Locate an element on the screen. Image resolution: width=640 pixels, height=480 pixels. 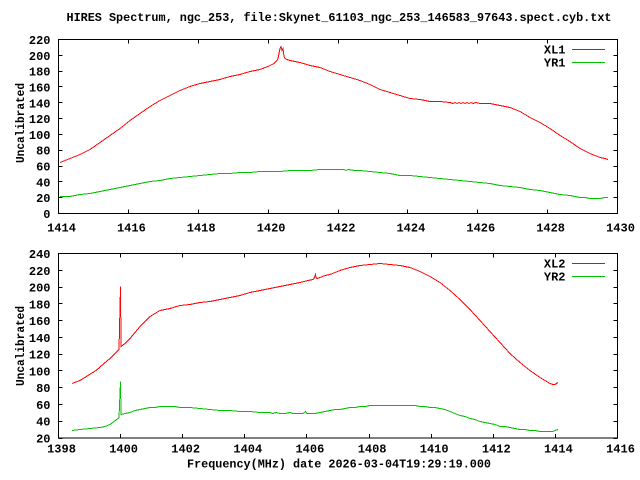
svg-text: 1406 is located at coordinates (309, 450).